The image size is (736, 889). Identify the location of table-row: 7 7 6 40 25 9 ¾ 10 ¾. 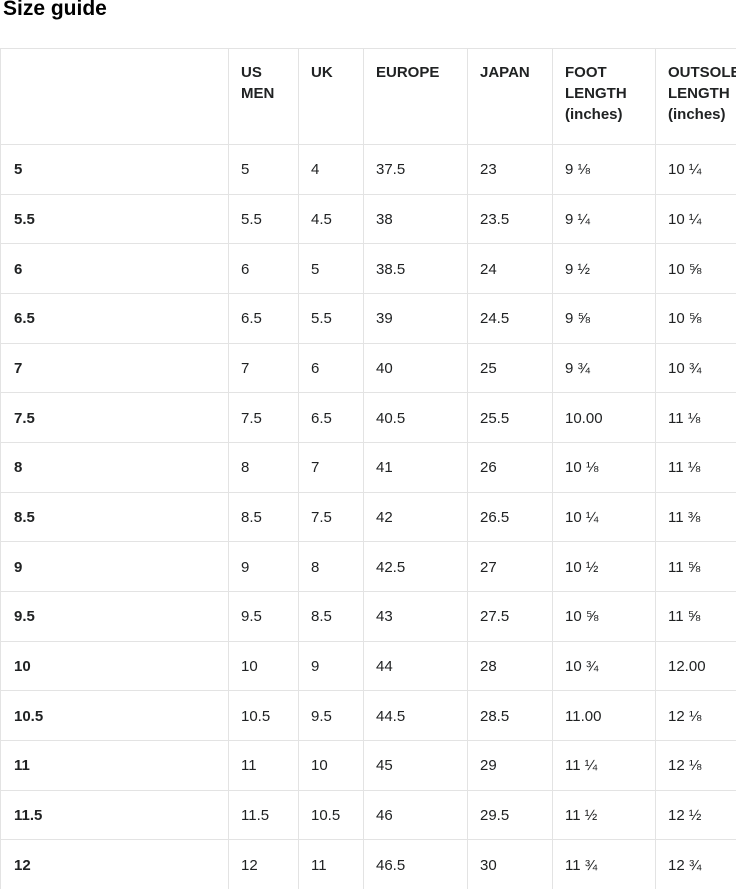
(368, 368).